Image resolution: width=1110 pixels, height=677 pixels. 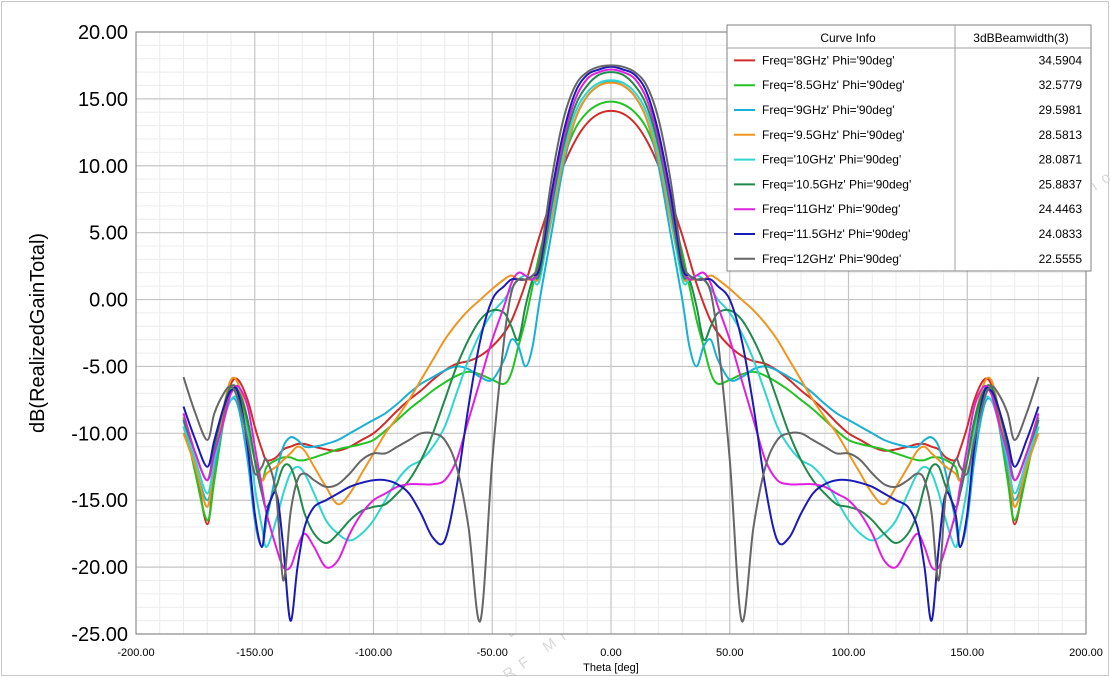 What do you see at coordinates (108, 234) in the screenshot?
I see `y-tick-label: 5.00` at bounding box center [108, 234].